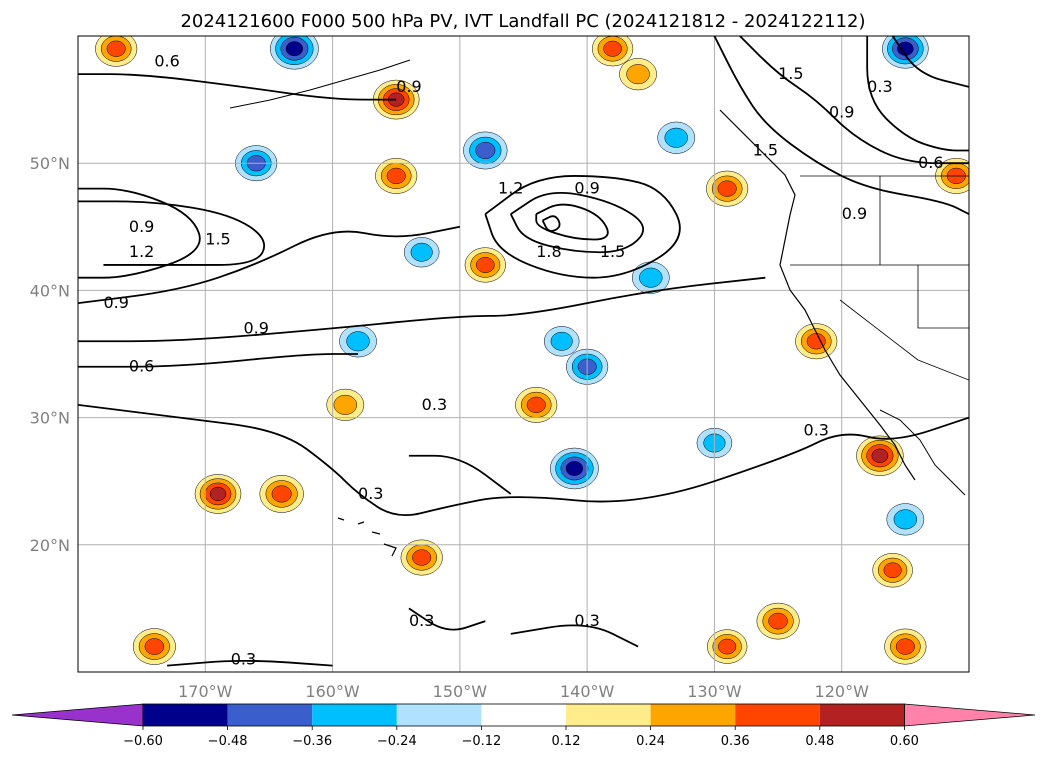 This screenshot has height=765, width=1047. I want to click on lon-tick-label: 140°W, so click(587, 691).